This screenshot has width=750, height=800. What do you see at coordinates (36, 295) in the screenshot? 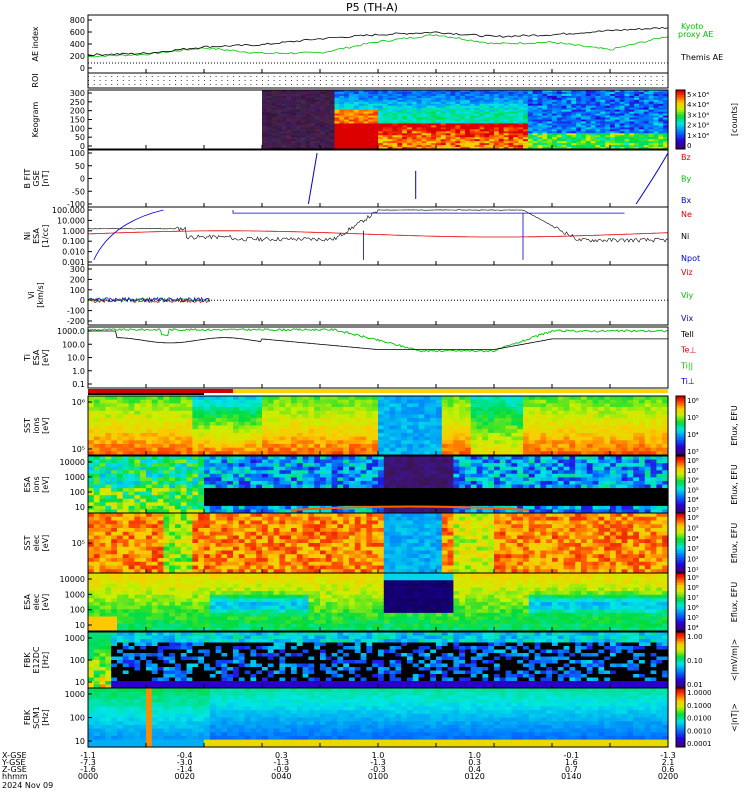
I see `velocity-ylabel: Vi [km/s]` at bounding box center [36, 295].